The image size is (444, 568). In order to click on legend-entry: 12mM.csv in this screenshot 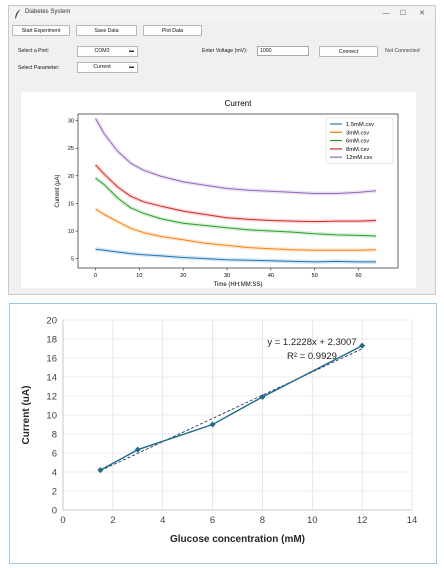, I will do `click(359, 158)`.